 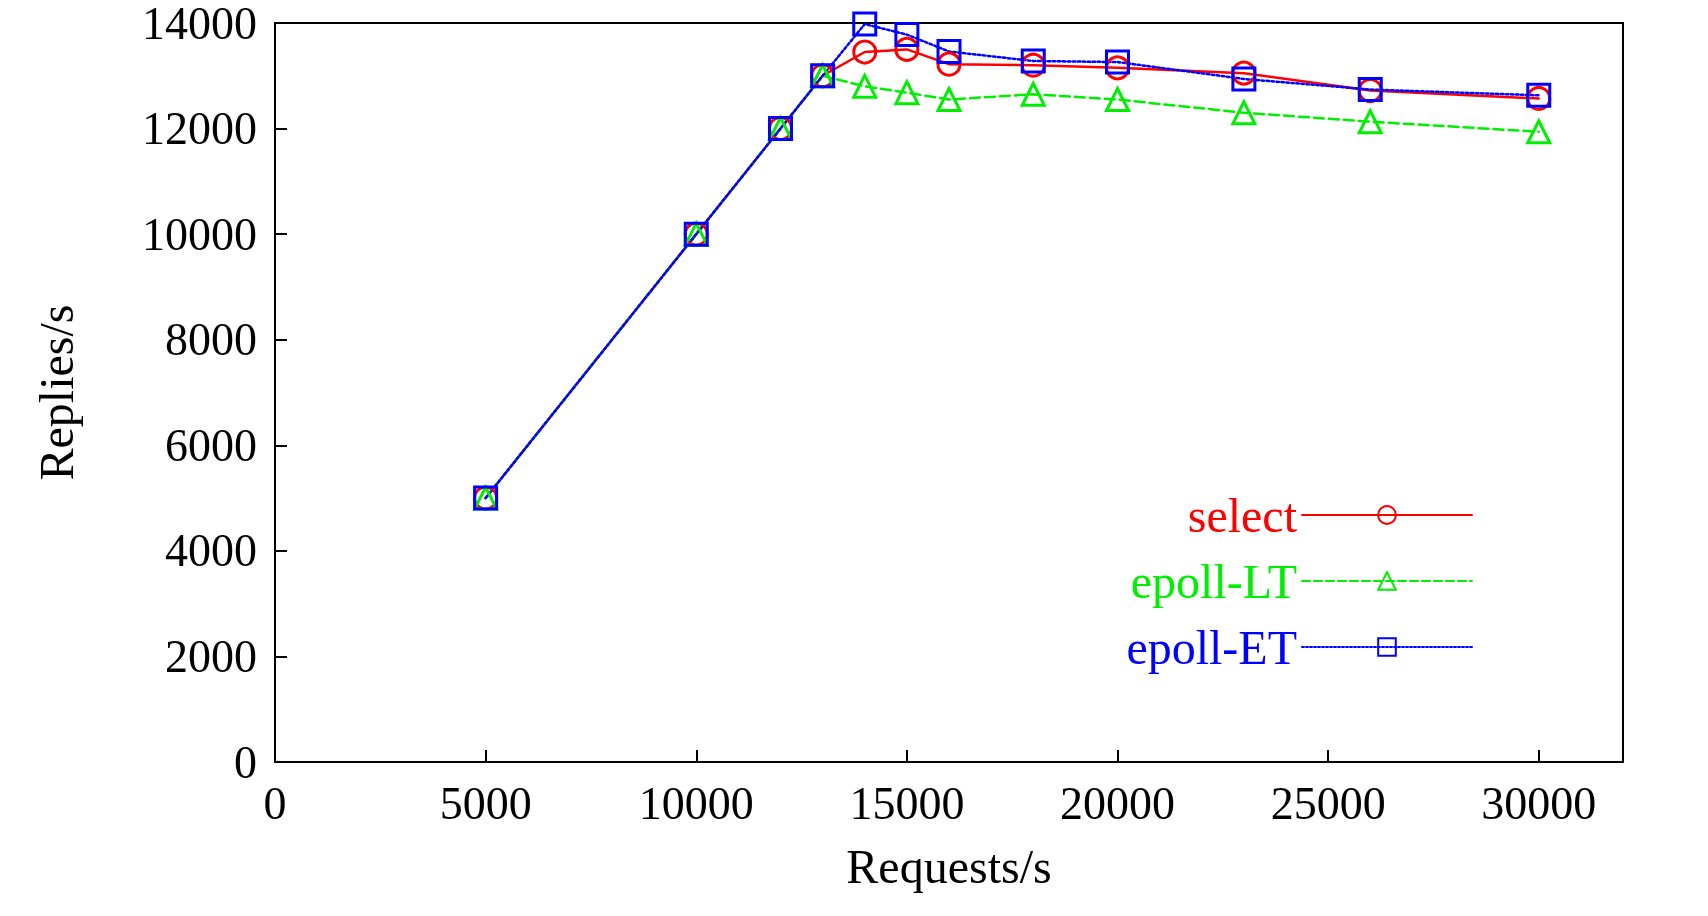 What do you see at coordinates (1117, 803) in the screenshot?
I see `x-tick-label: 20000` at bounding box center [1117, 803].